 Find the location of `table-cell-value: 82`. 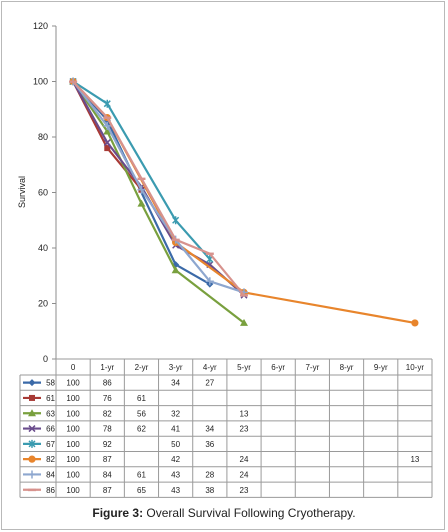

table-cell-value: 82 is located at coordinates (107, 413).